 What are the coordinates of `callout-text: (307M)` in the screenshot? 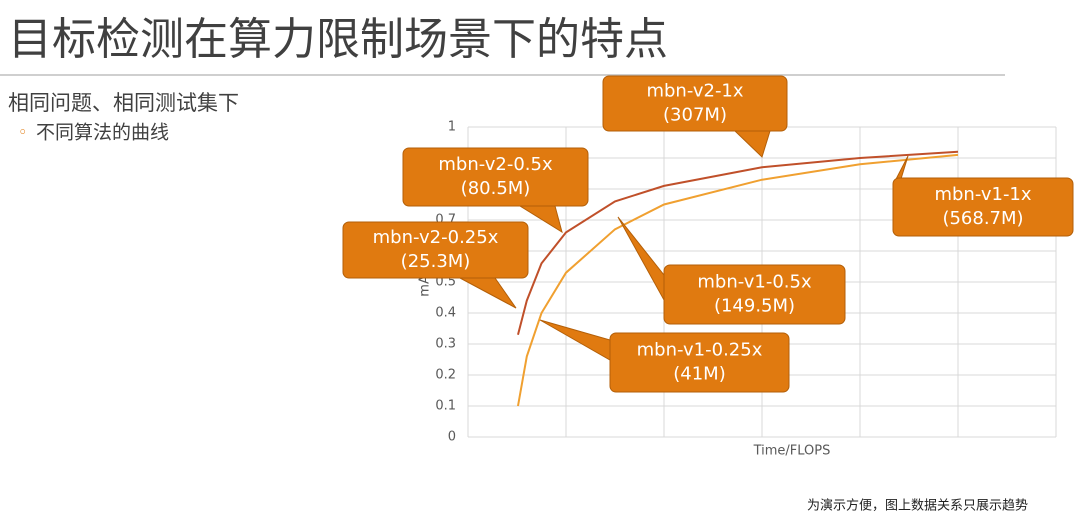 It's located at (695, 115).